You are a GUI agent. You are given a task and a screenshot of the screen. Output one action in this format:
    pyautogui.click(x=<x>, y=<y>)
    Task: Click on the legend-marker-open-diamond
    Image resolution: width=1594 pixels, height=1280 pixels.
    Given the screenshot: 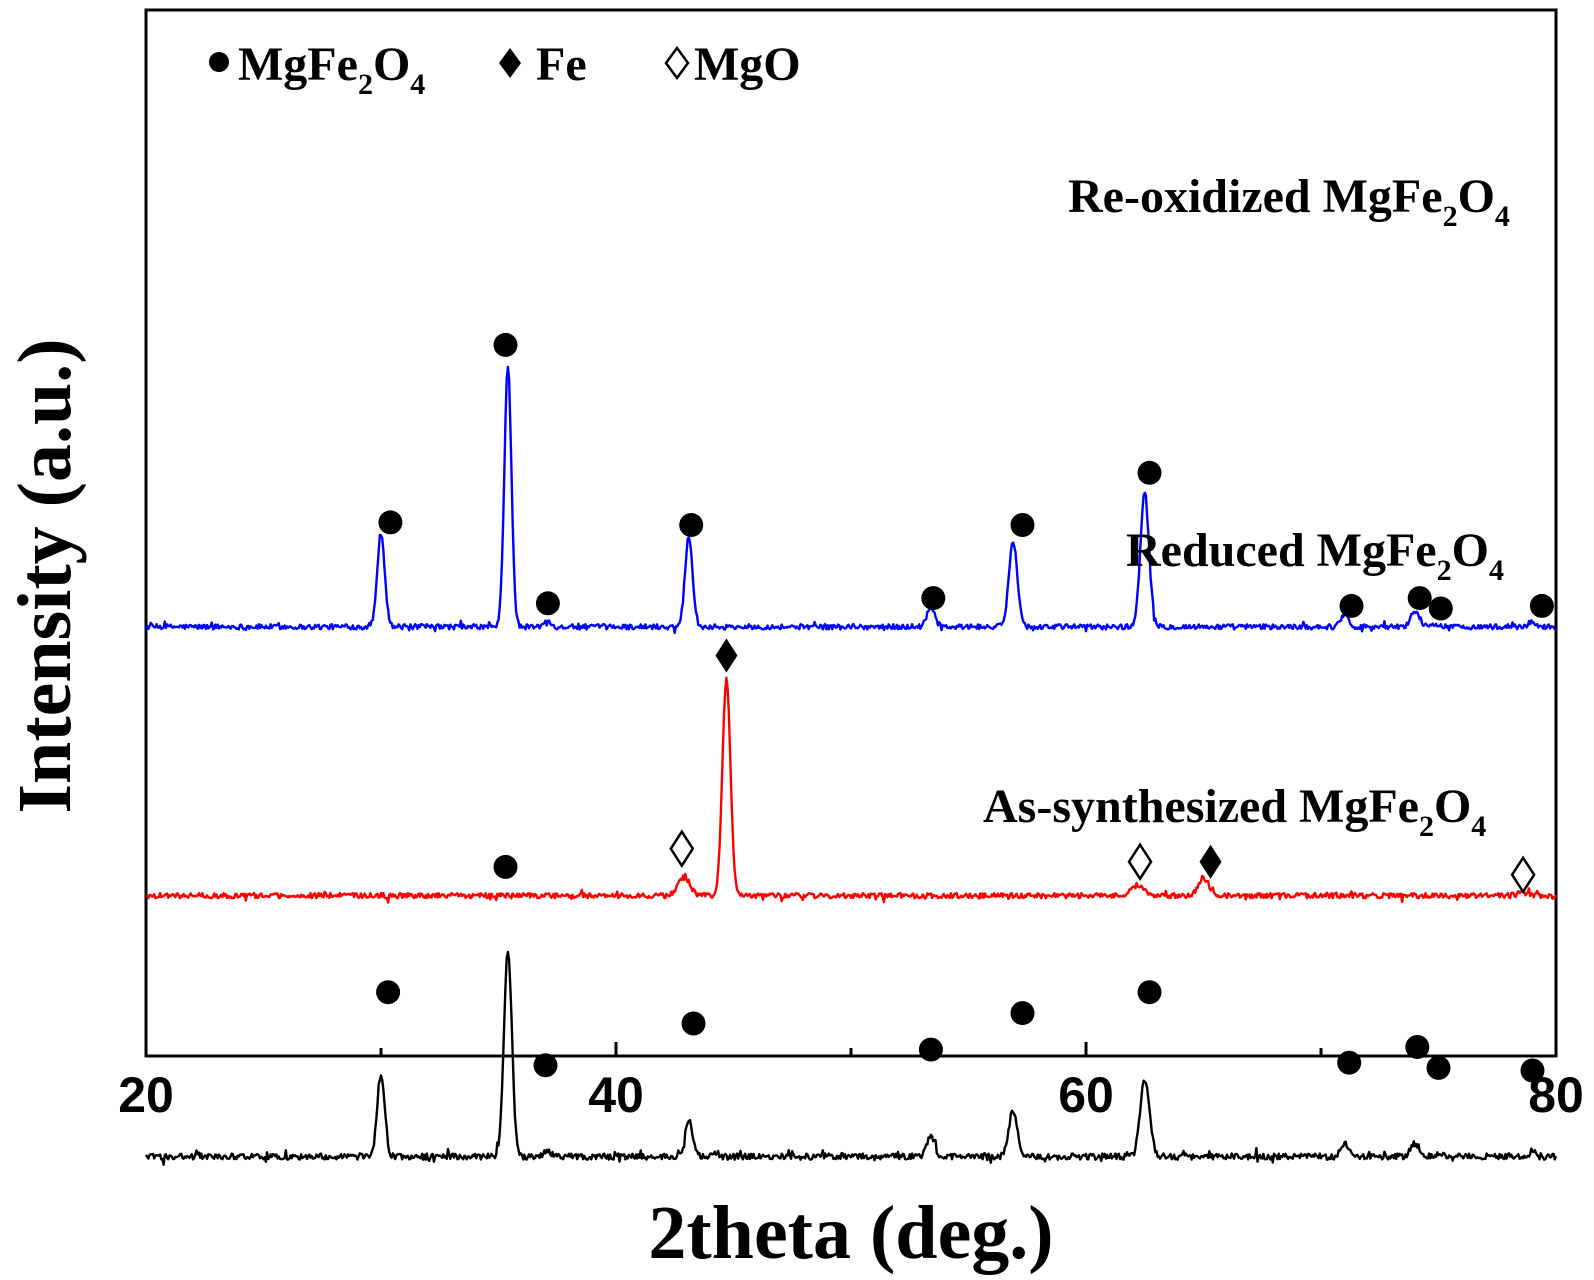 What is the action you would take?
    pyautogui.click(x=677, y=63)
    